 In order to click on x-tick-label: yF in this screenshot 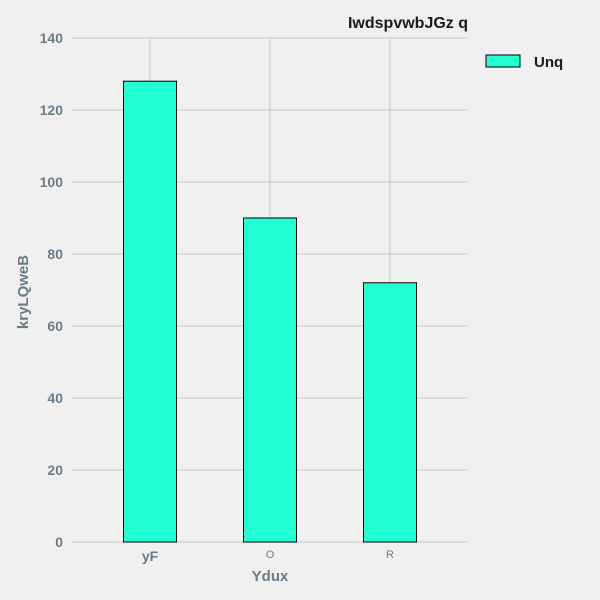, I will do `click(150, 556)`.